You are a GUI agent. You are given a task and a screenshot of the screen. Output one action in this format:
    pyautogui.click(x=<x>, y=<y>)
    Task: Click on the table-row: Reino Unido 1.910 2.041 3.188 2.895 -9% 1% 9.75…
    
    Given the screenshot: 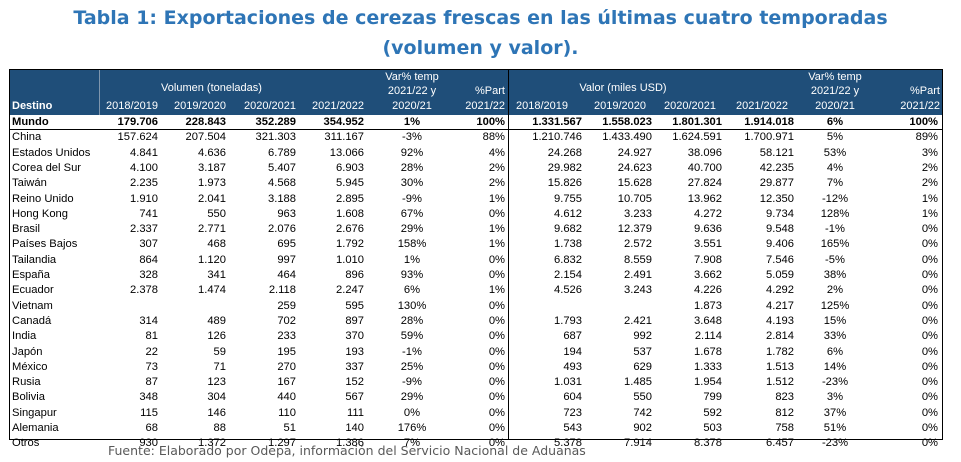 What is the action you would take?
    pyautogui.click(x=476, y=199)
    